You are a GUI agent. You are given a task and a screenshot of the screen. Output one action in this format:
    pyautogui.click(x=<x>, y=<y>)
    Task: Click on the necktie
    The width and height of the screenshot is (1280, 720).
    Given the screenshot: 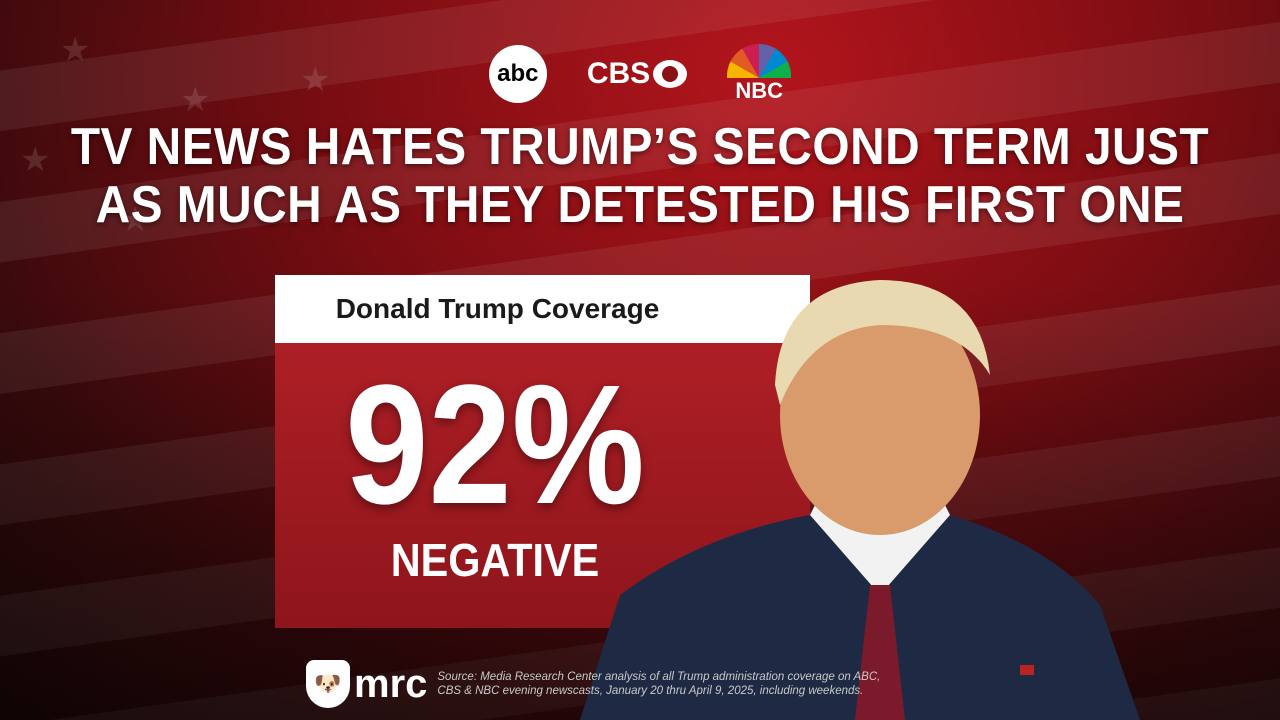 What is the action you would take?
    pyautogui.click(x=880, y=652)
    